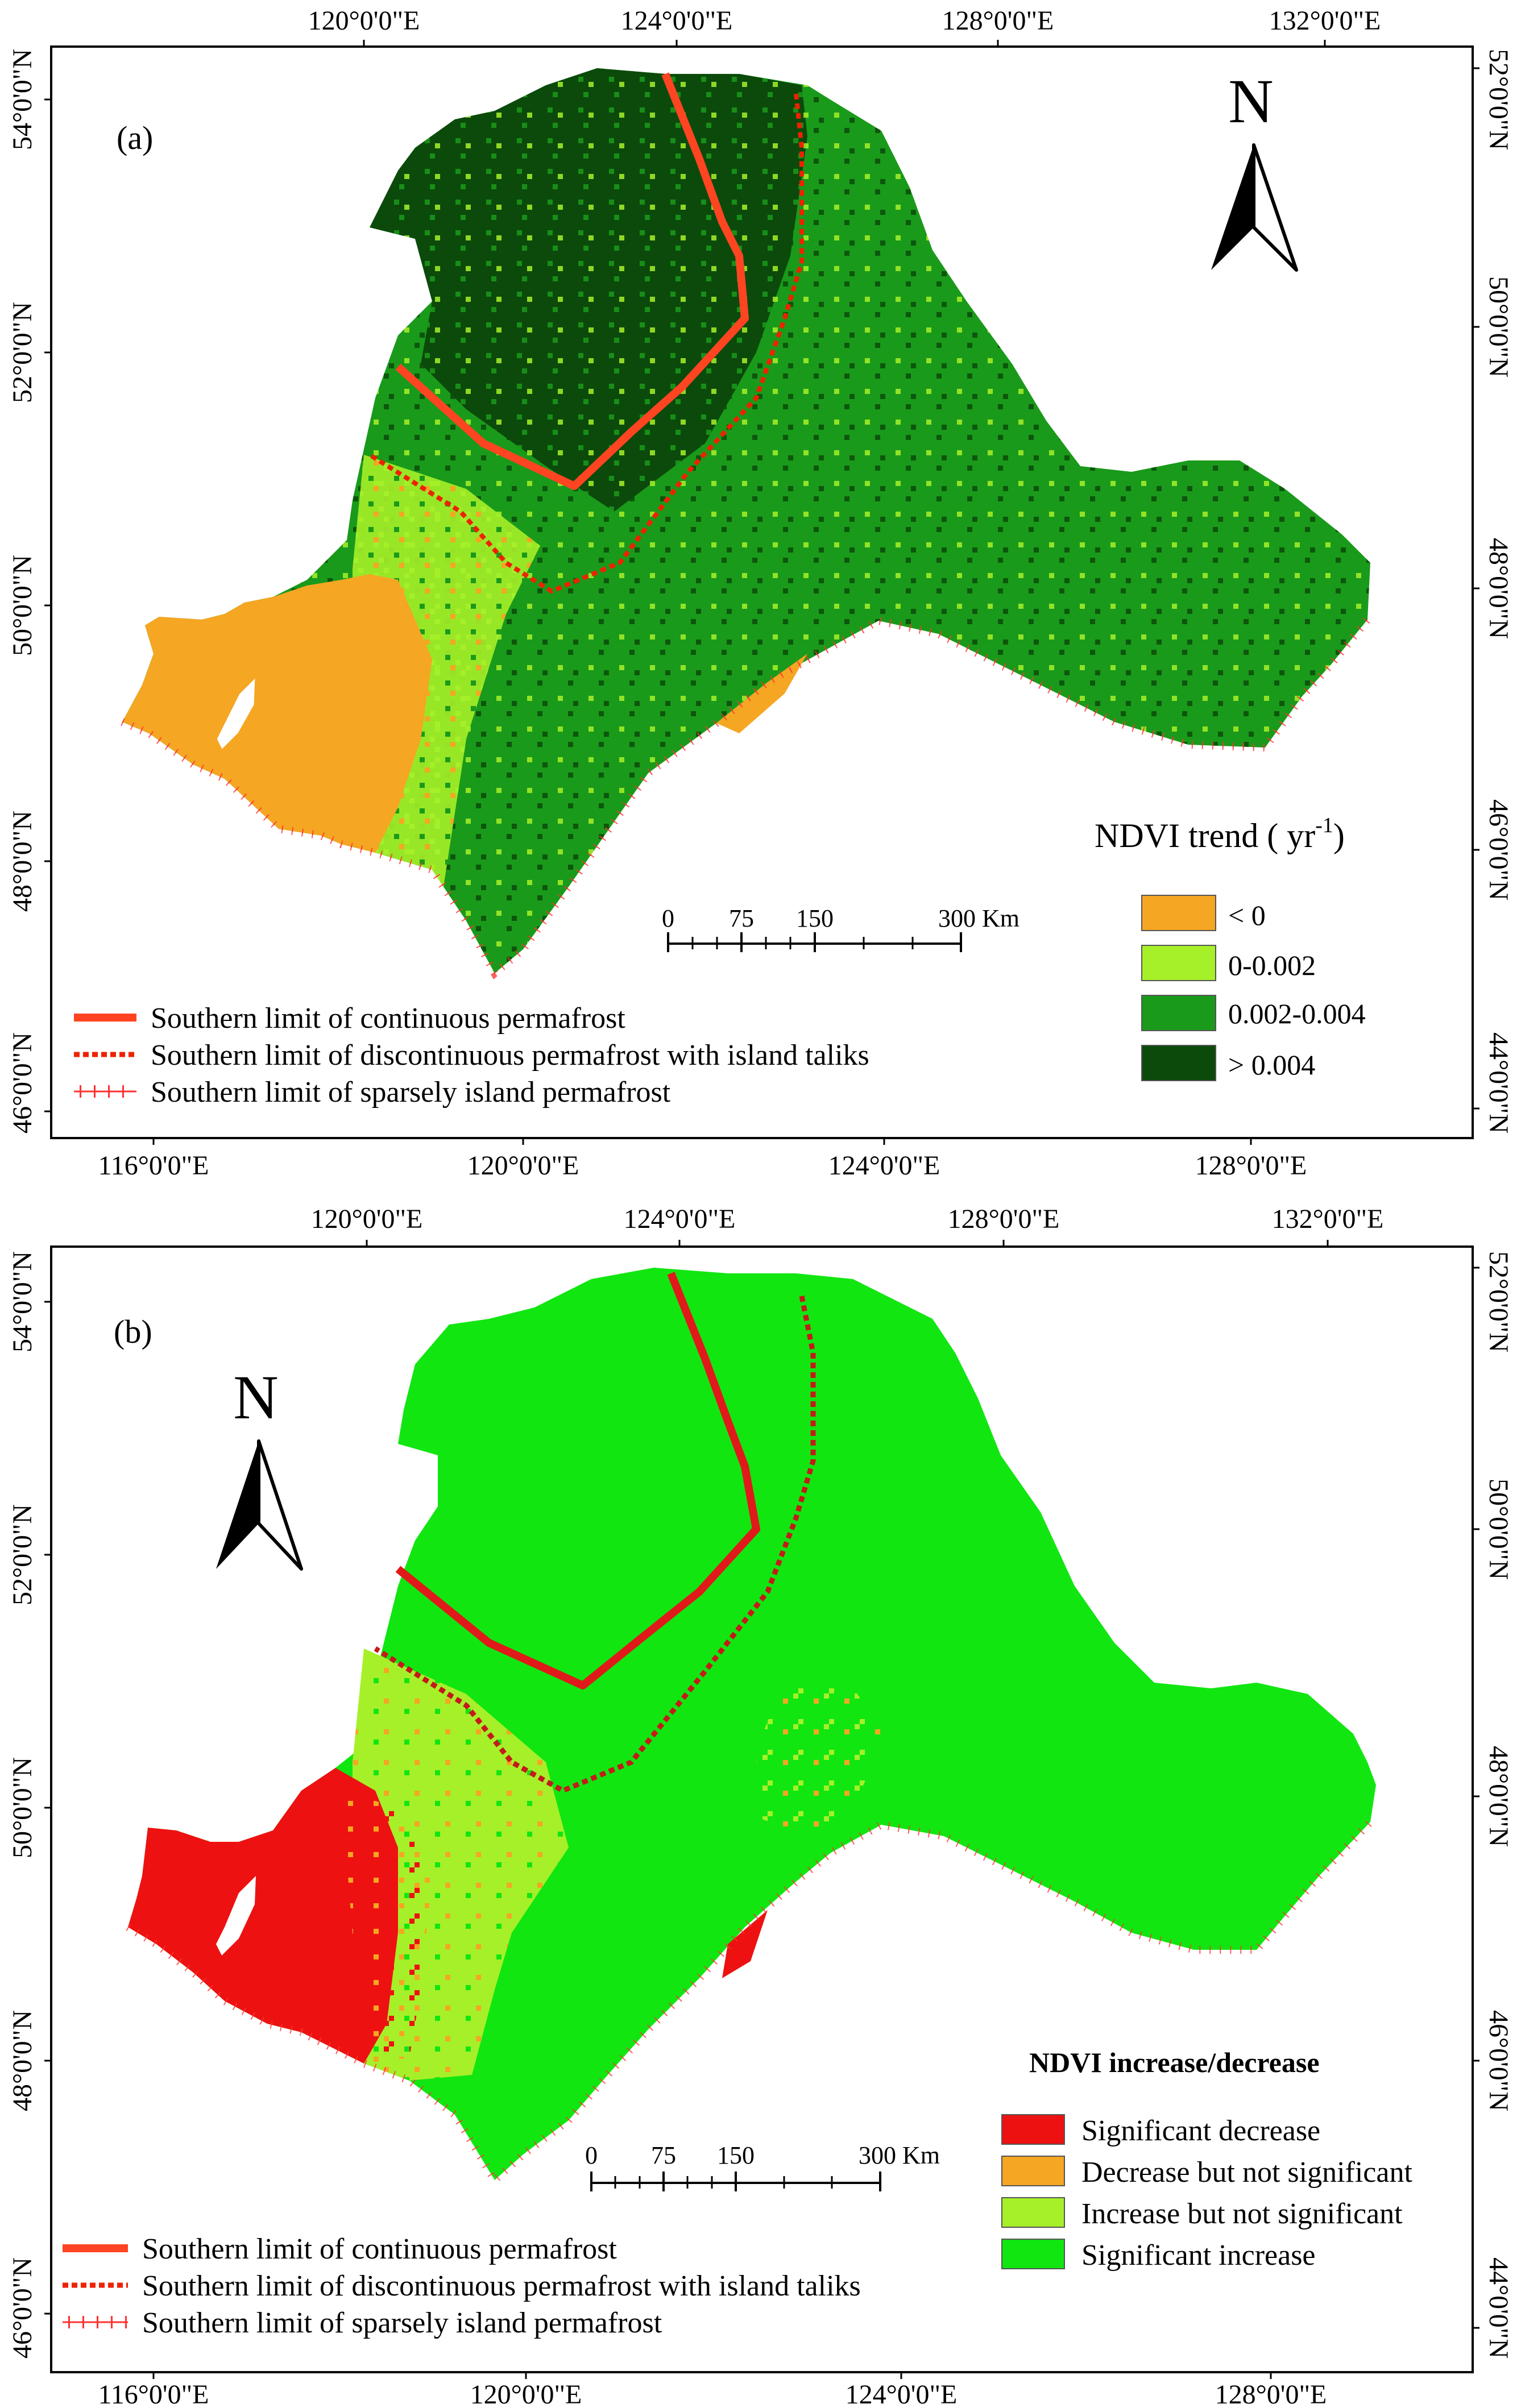 Image resolution: width=1521 pixels, height=2408 pixels. What do you see at coordinates (133, 1331) in the screenshot?
I see `panel-b-label: (b)` at bounding box center [133, 1331].